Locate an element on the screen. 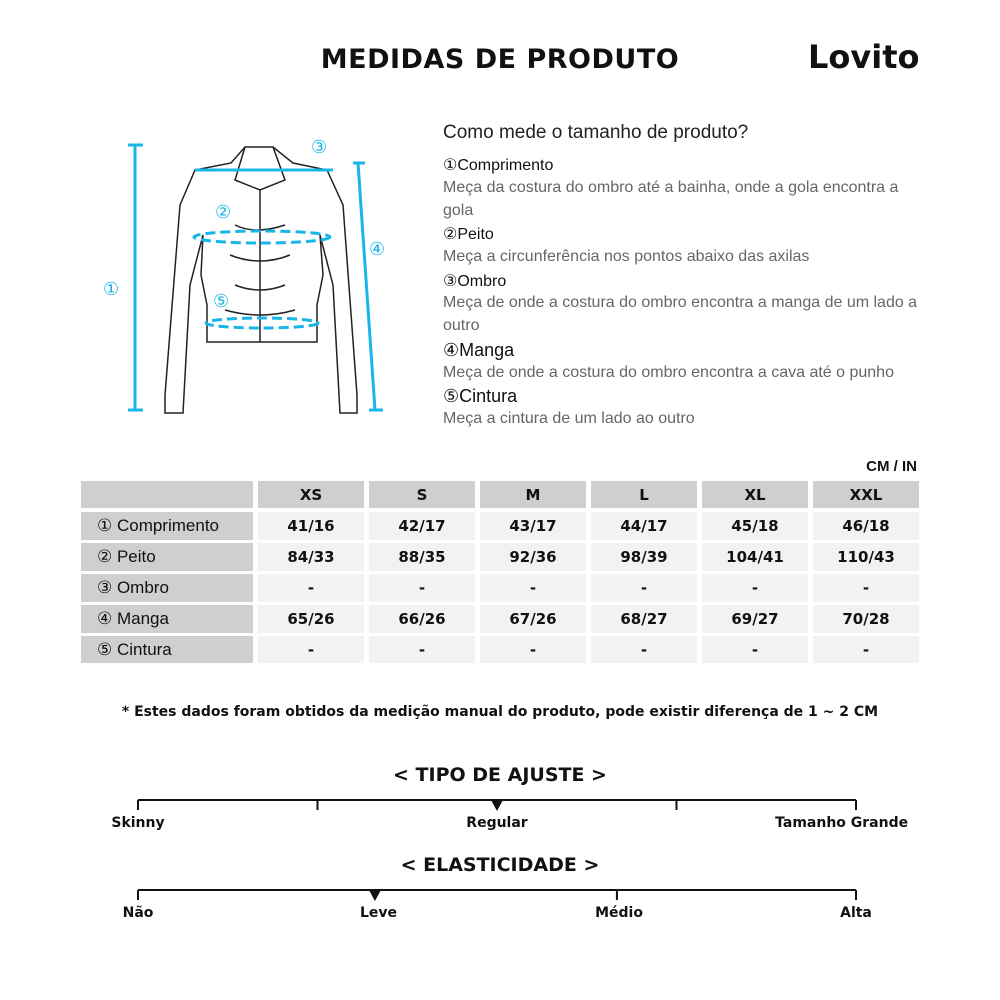 Image resolution: width=1000 pixels, height=1000 pixels. table-cell: 70/28 is located at coordinates (866, 619).